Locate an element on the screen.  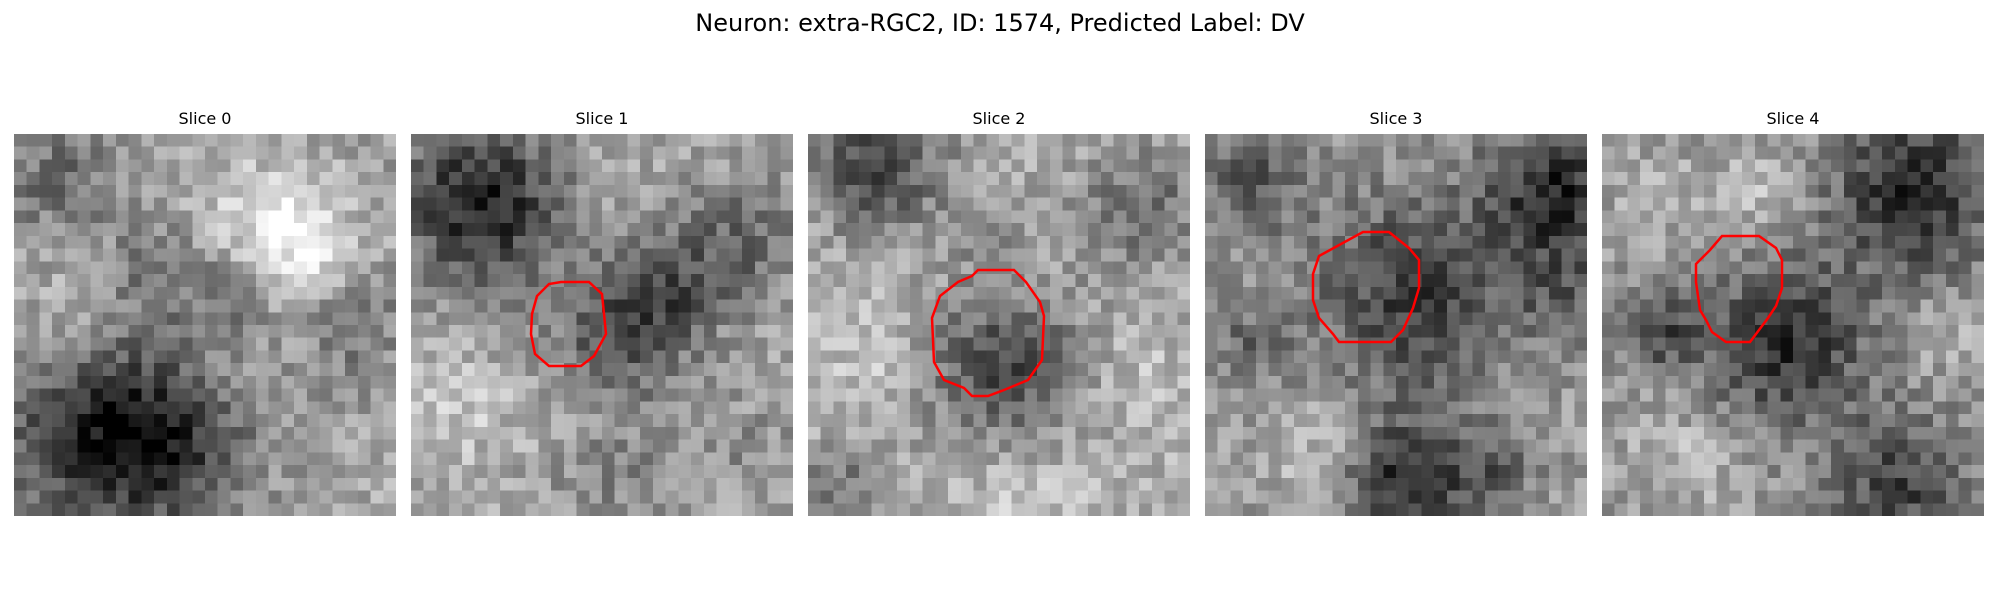
slice-panel-4: Slice 4 is located at coordinates (1793, 312).